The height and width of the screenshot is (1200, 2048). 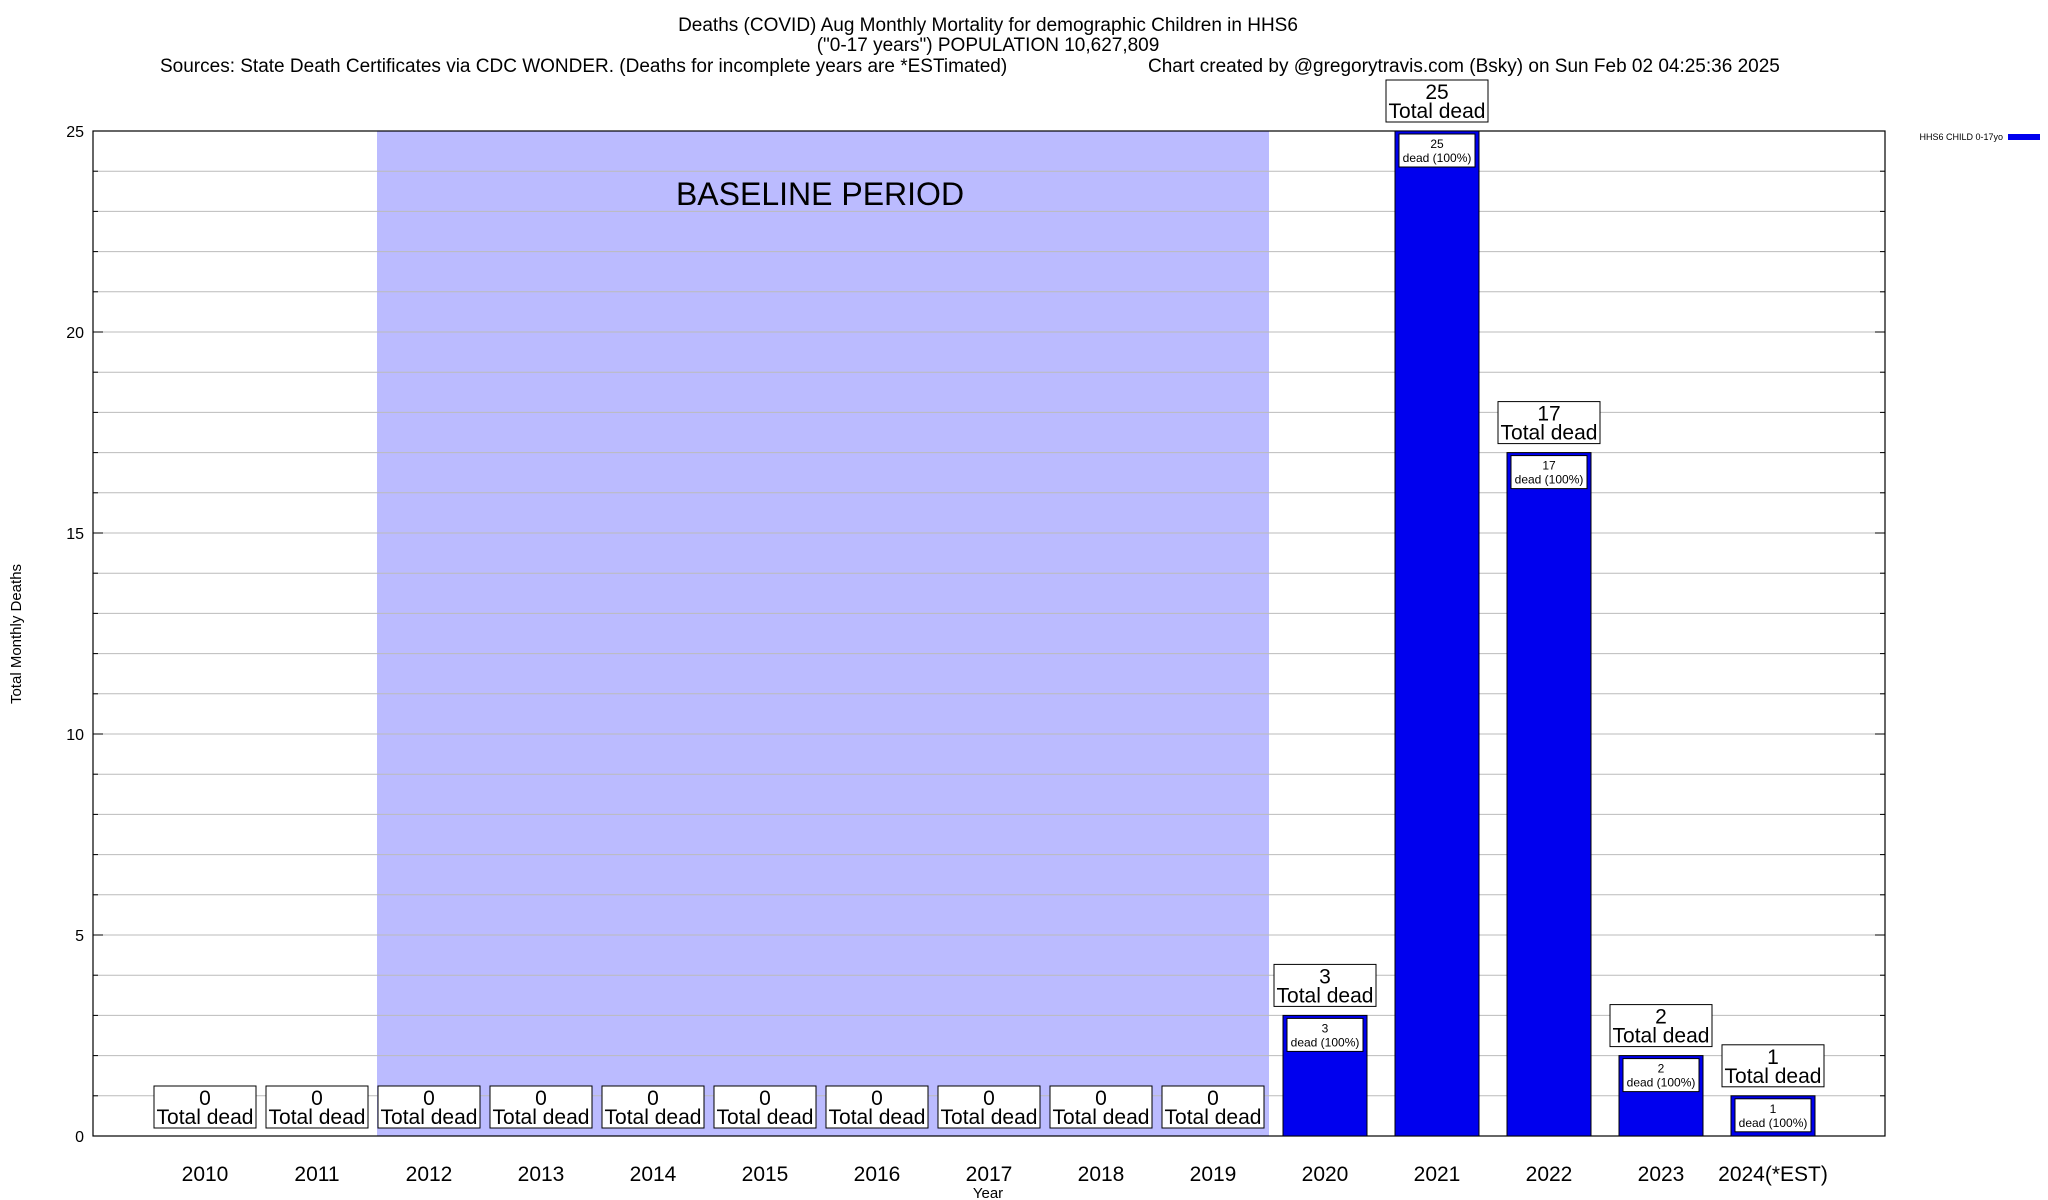 I want to click on inner-label-value: 25, so click(x=1437, y=144).